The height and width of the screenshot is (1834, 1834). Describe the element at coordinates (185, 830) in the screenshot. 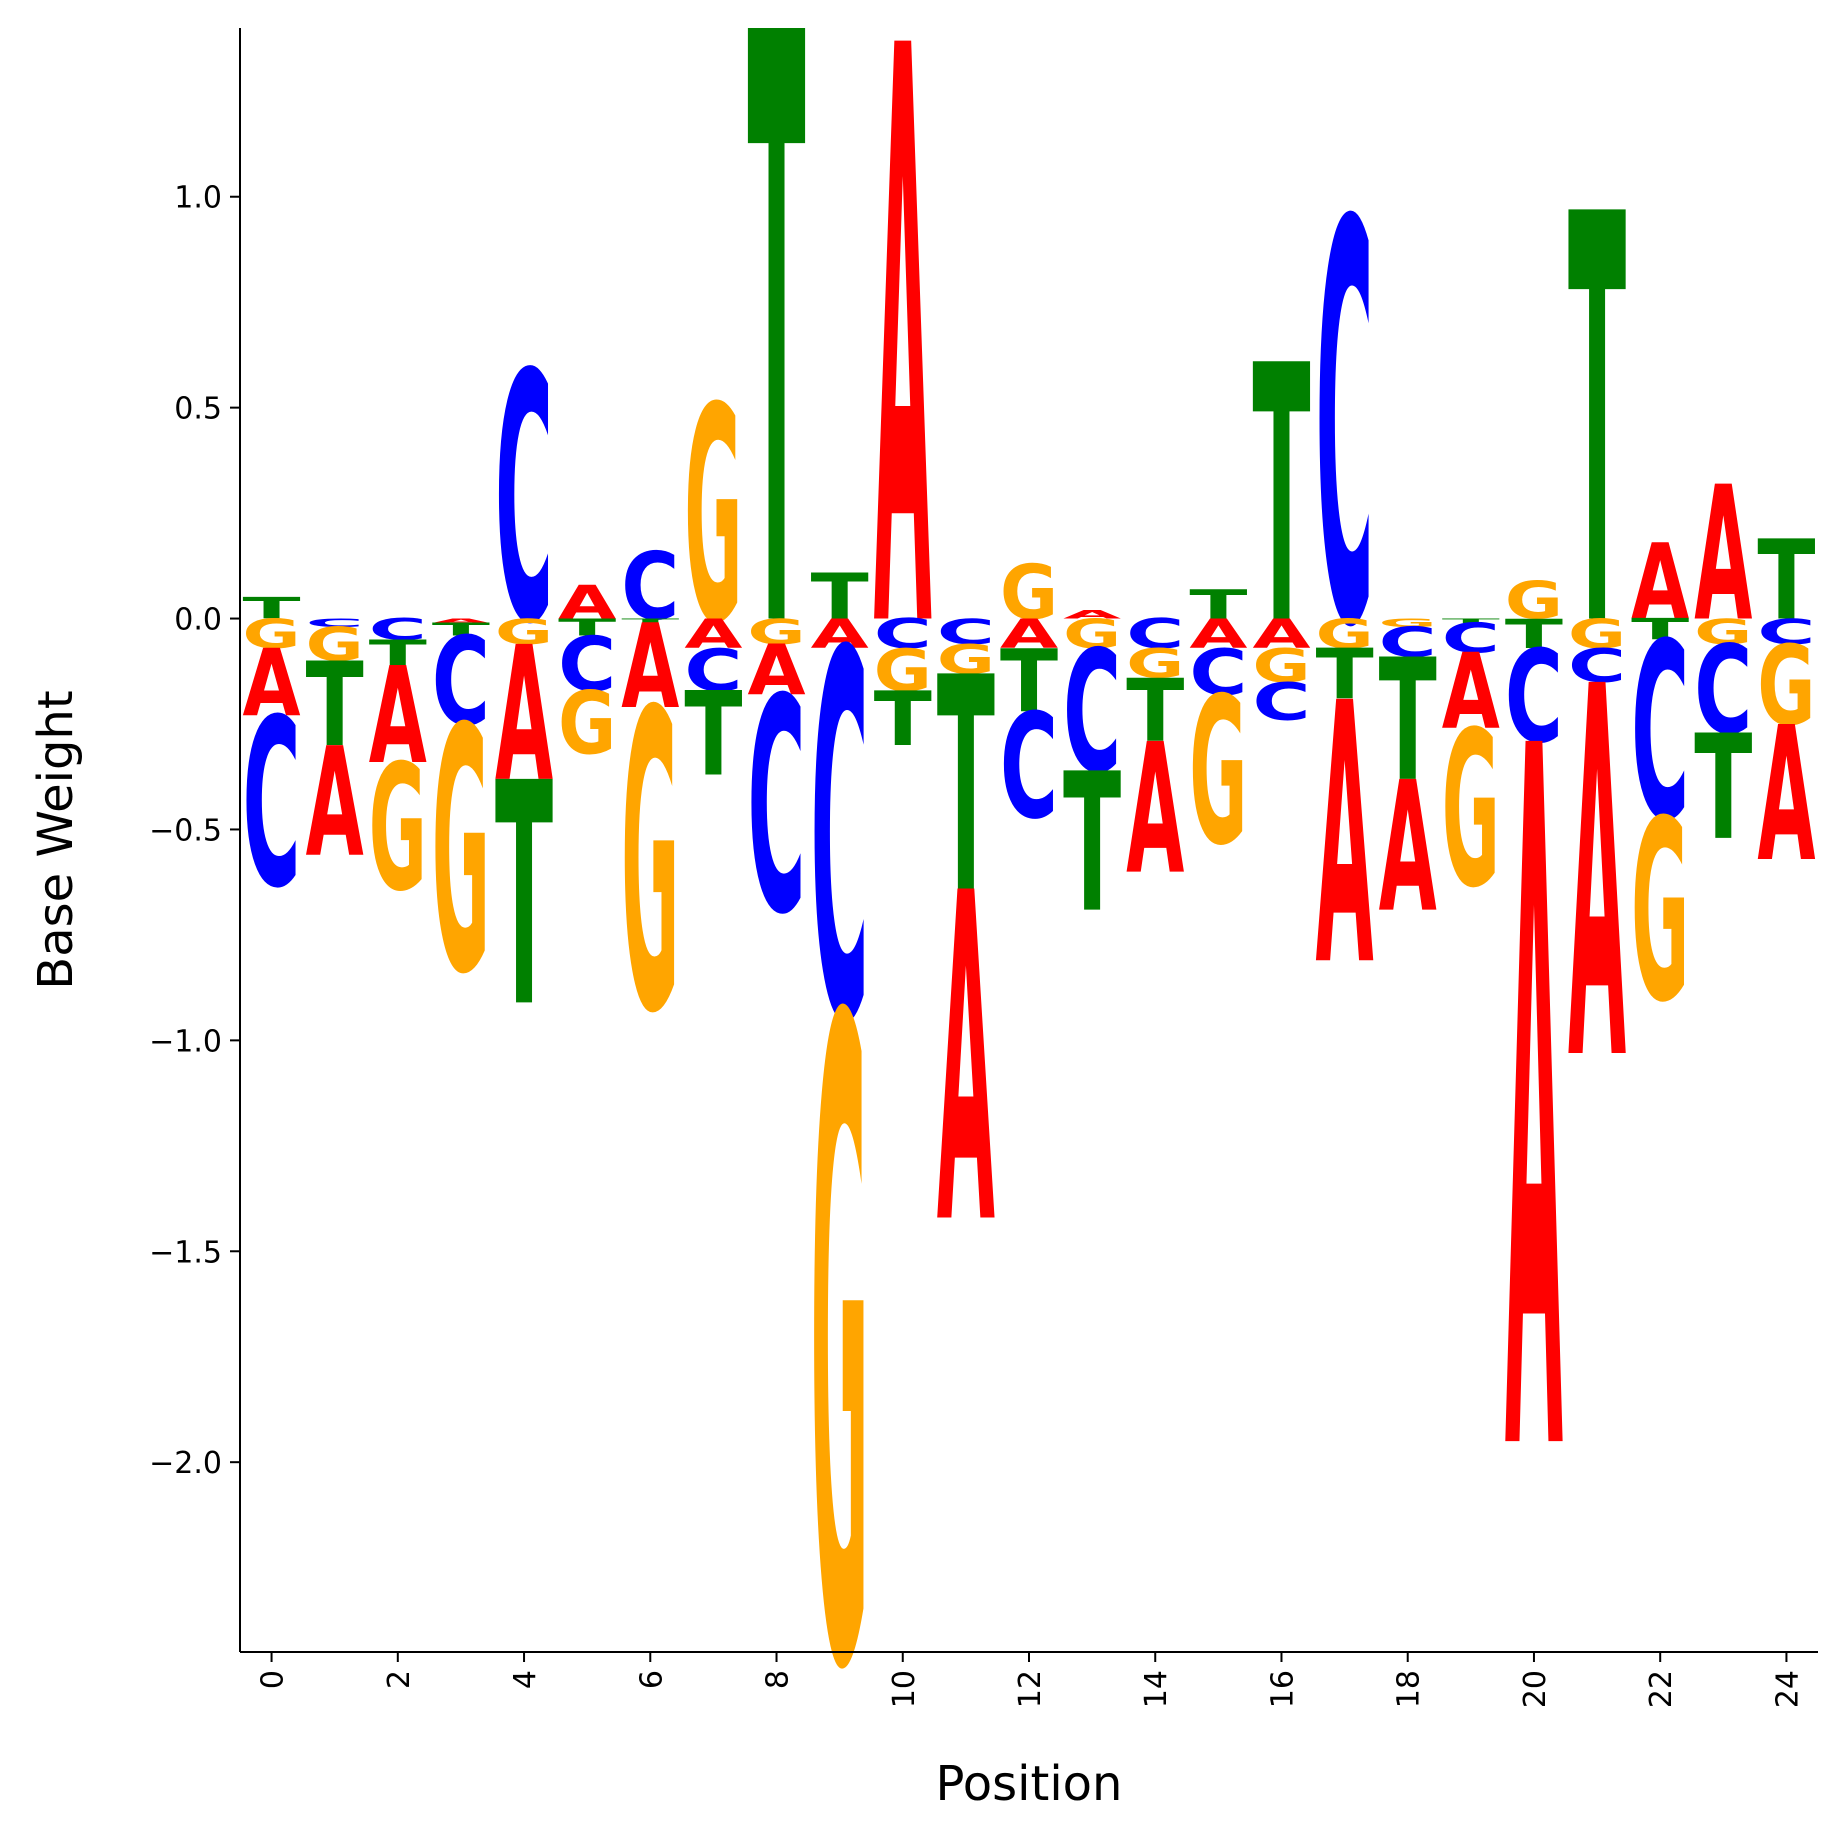

I see `y-tick-label: −0.5` at that location.